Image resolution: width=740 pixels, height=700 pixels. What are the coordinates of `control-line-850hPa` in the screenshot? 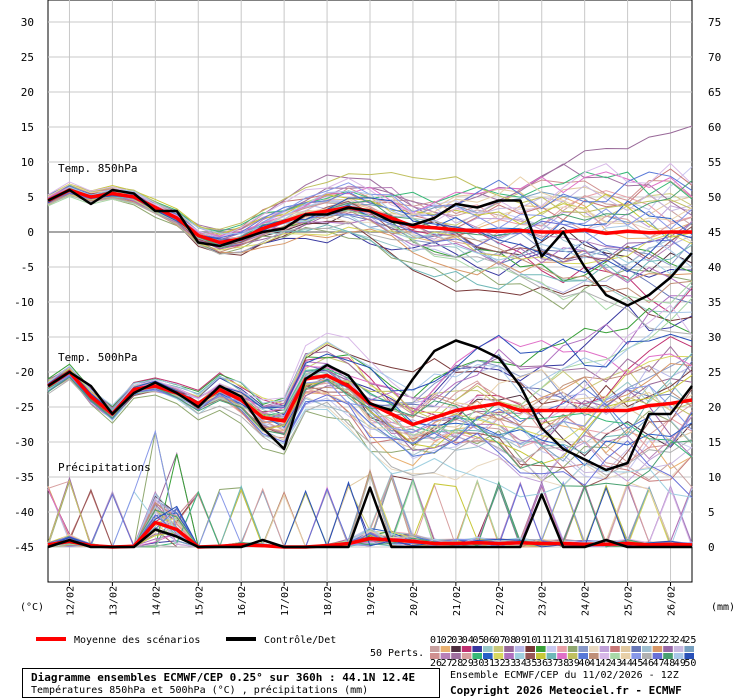 It's located at (370, 247).